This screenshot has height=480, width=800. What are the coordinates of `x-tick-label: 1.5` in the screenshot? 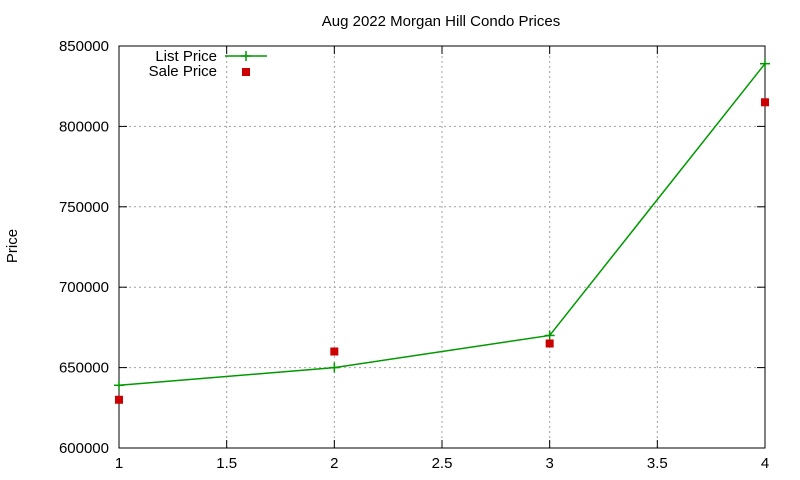 It's located at (226, 463).